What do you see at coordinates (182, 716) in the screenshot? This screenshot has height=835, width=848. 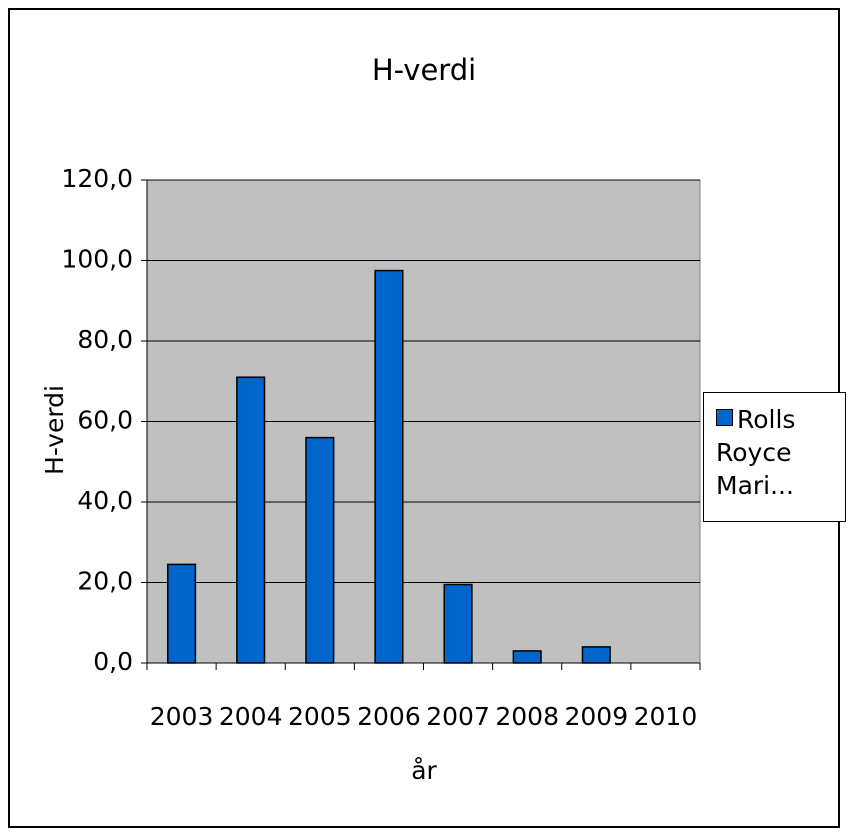 I see `x-tick-label: 2003` at bounding box center [182, 716].